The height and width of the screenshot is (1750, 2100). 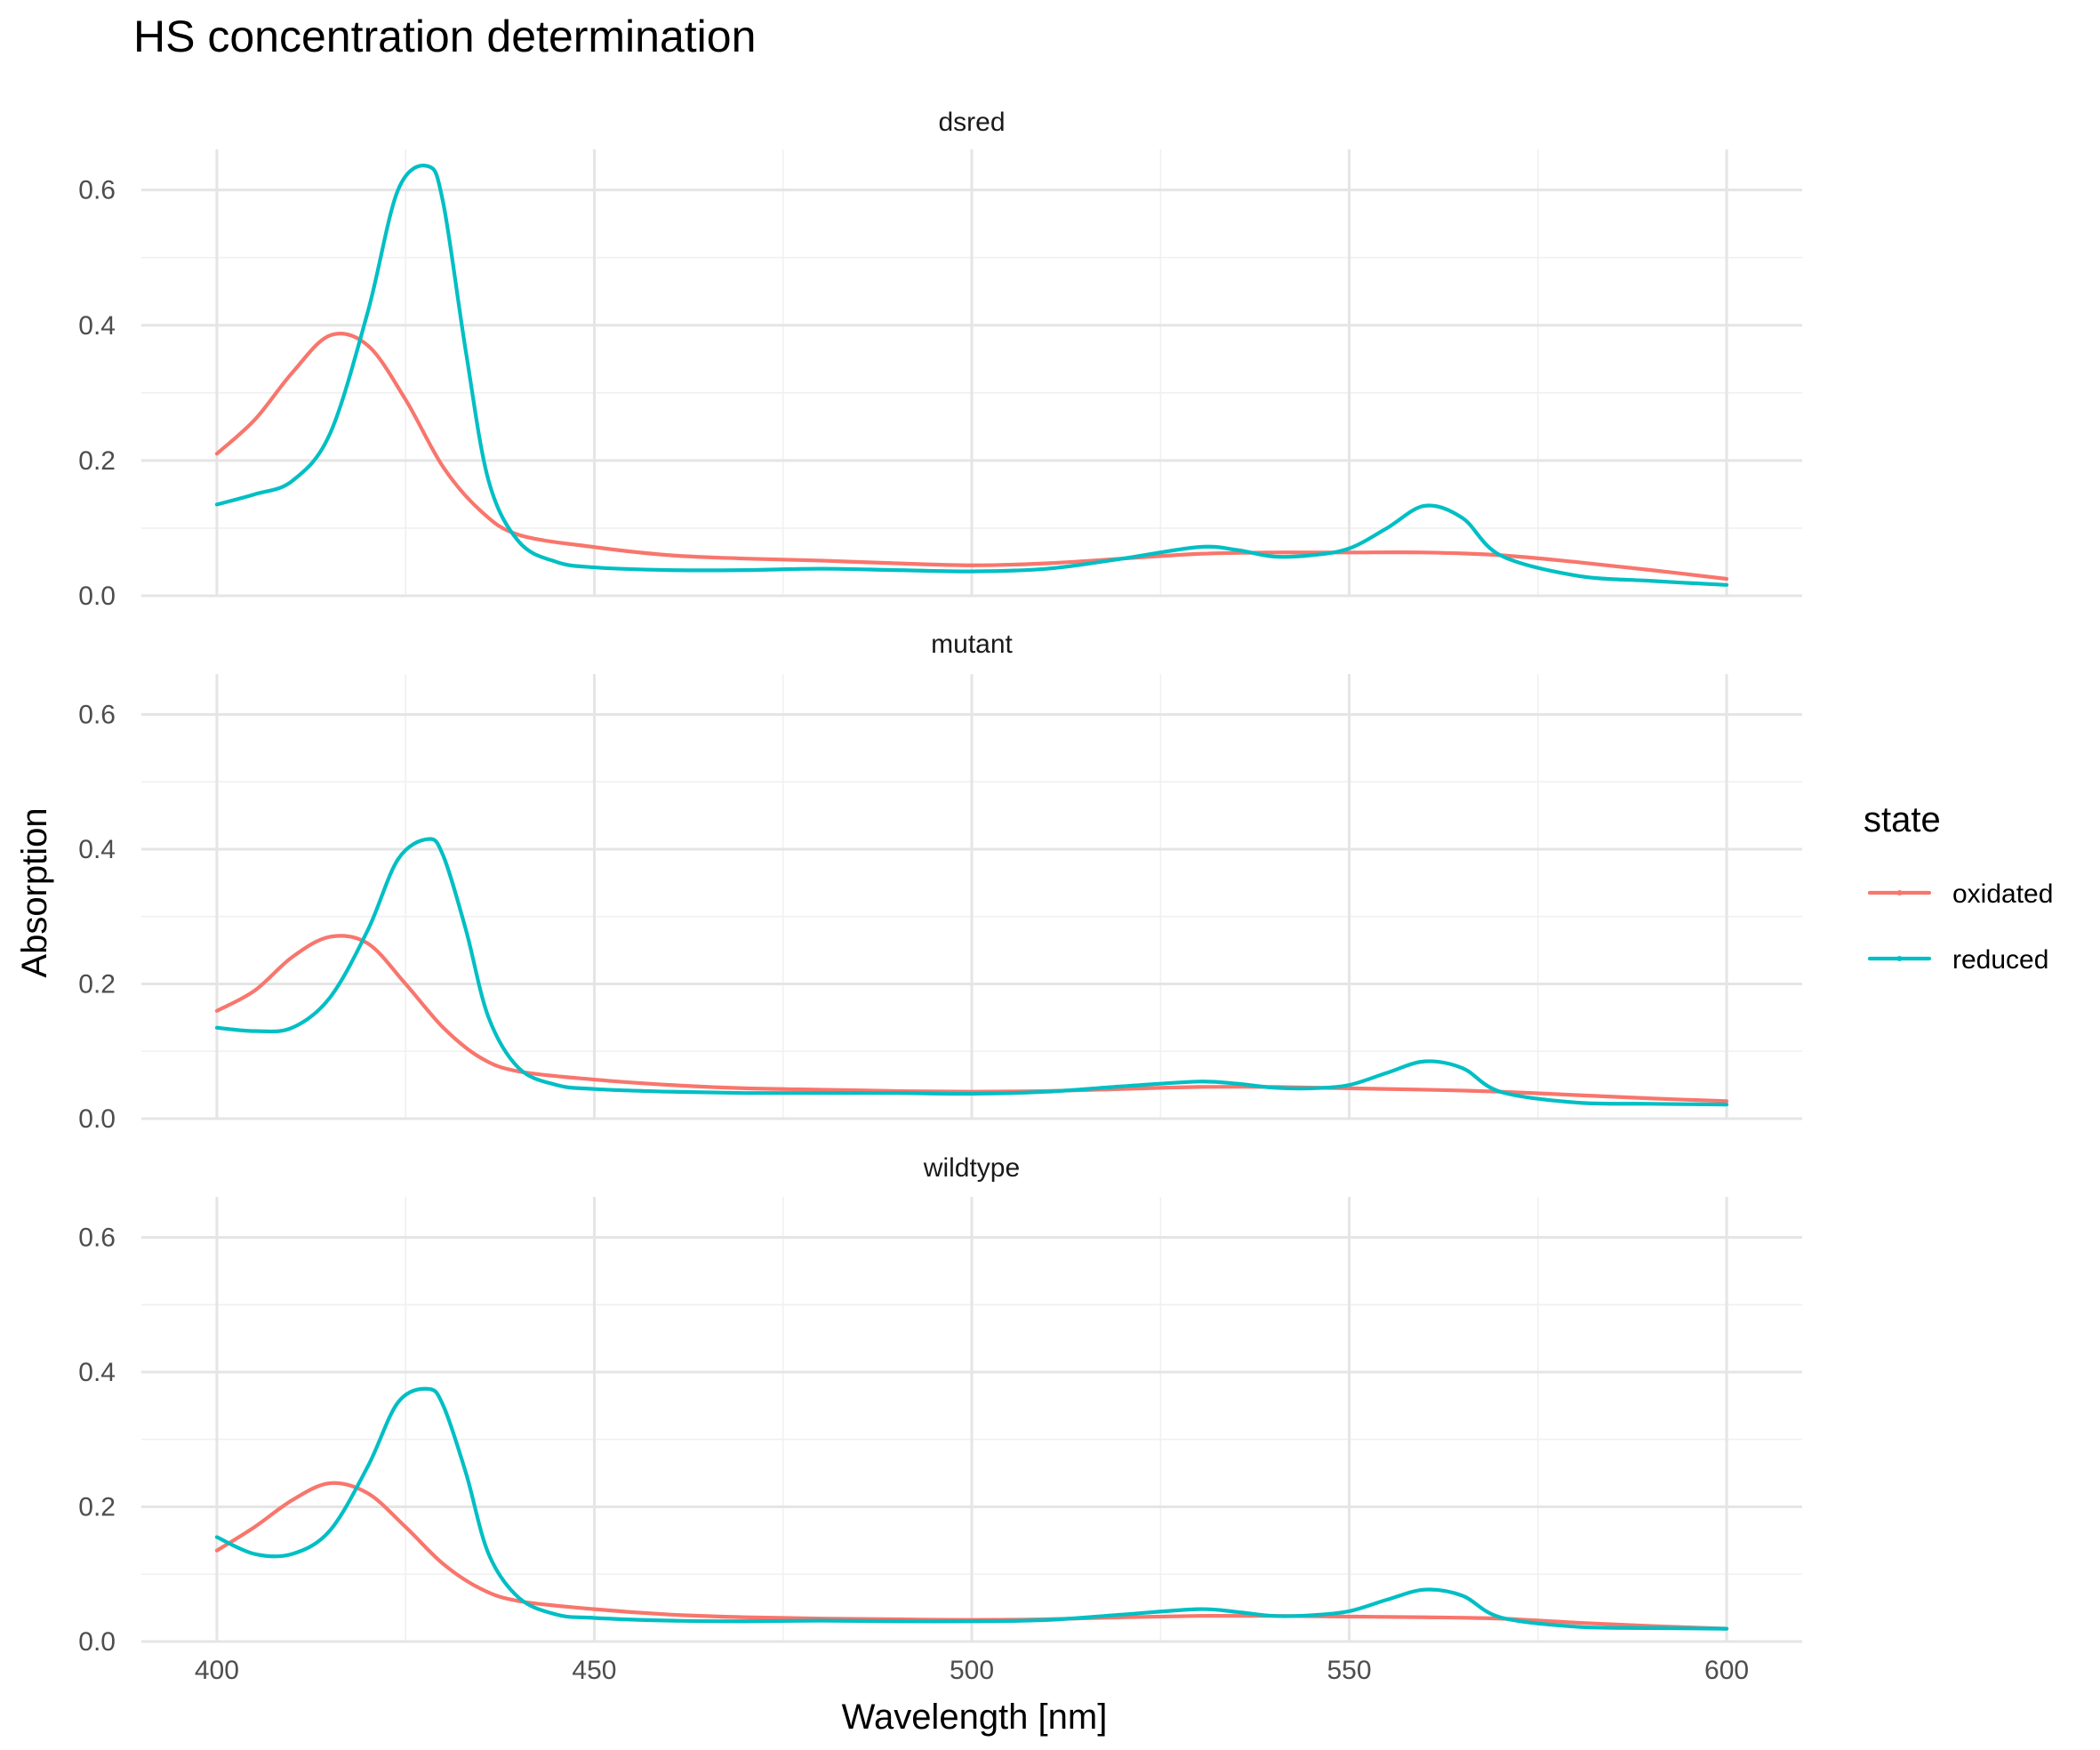 I want to click on series-line-reduced-wildtype, so click(x=972, y=1508).